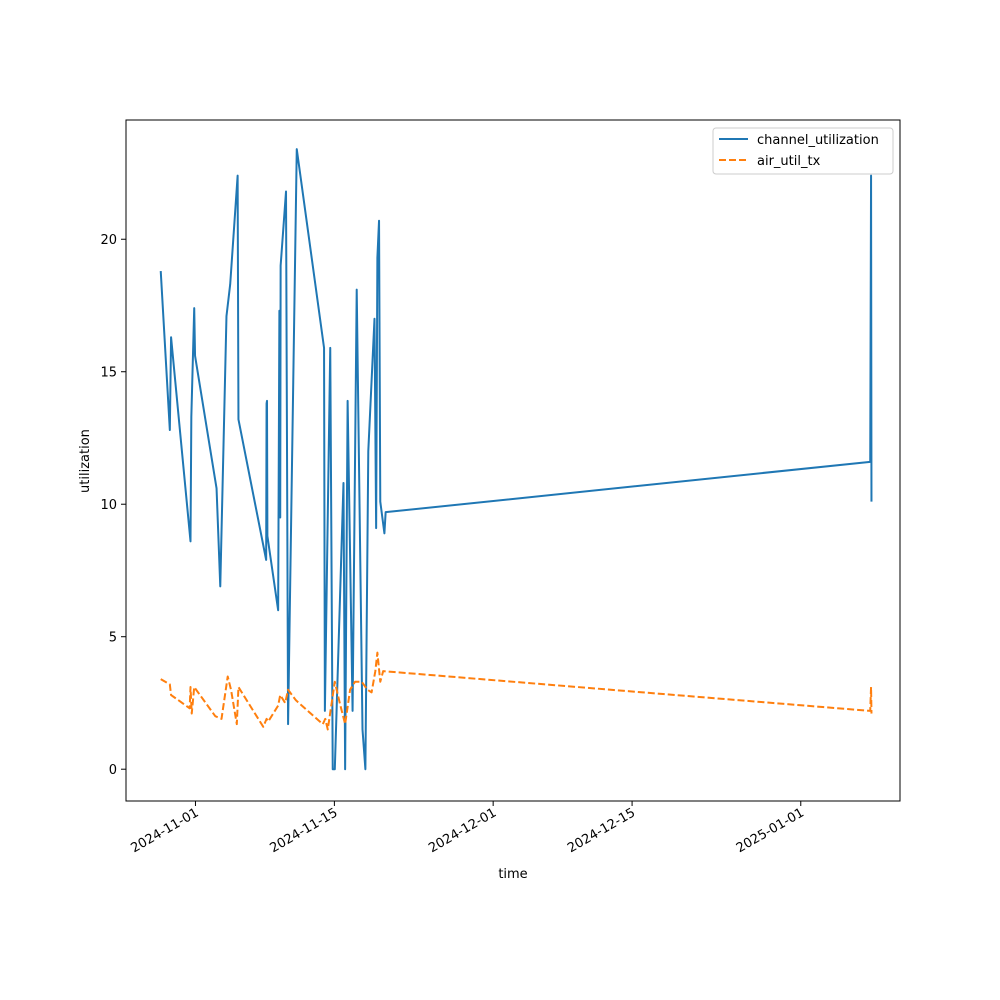 This screenshot has width=1000, height=1000. Describe the element at coordinates (108, 240) in the screenshot. I see `y-tick-label: 20` at that location.